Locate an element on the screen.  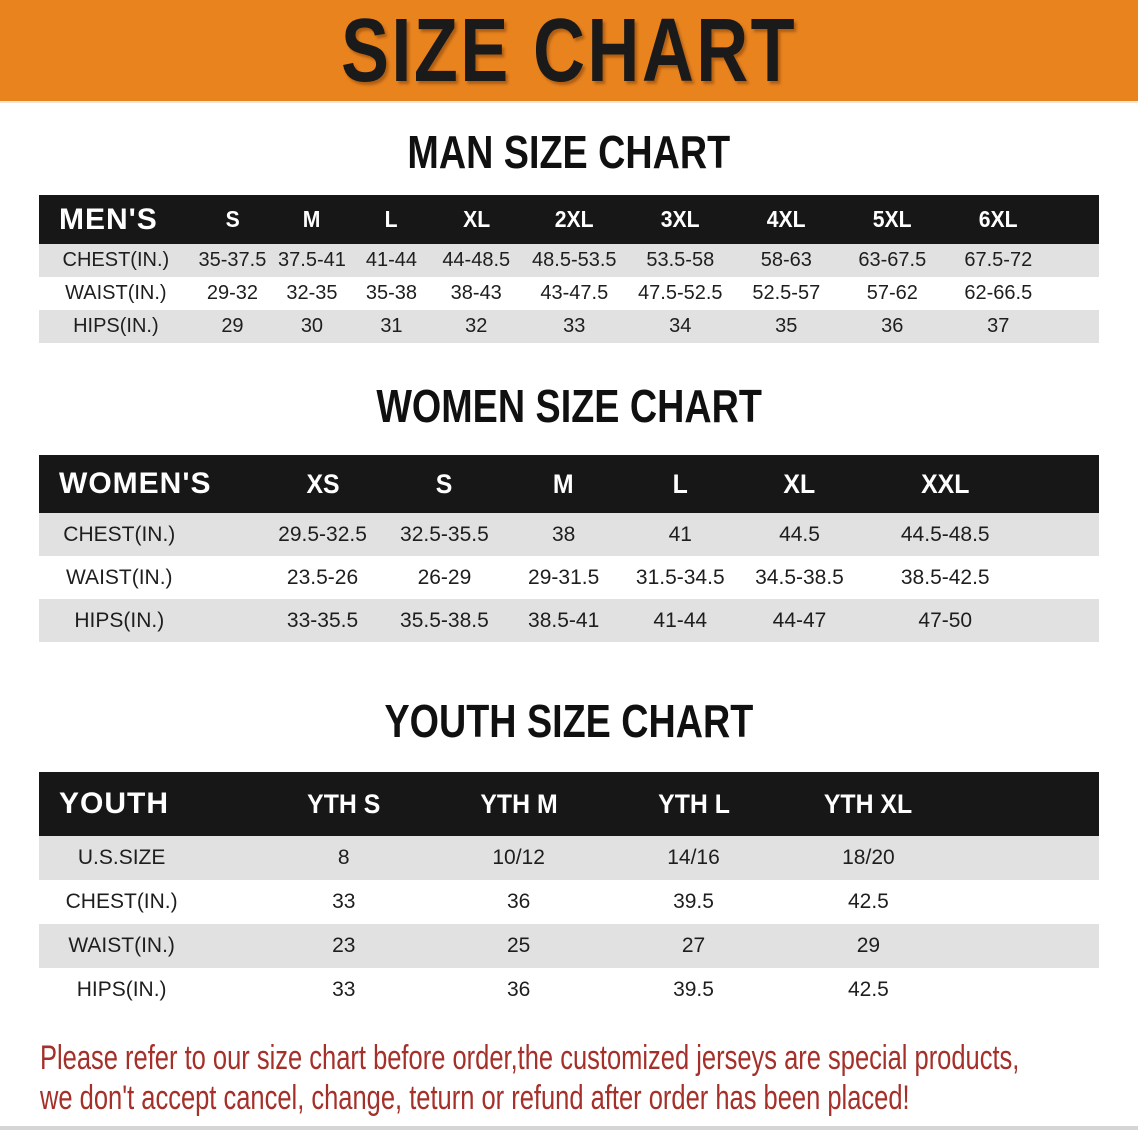
youth-heading-text: YOUTH SIZE CHART is located at coordinates (569, 721).